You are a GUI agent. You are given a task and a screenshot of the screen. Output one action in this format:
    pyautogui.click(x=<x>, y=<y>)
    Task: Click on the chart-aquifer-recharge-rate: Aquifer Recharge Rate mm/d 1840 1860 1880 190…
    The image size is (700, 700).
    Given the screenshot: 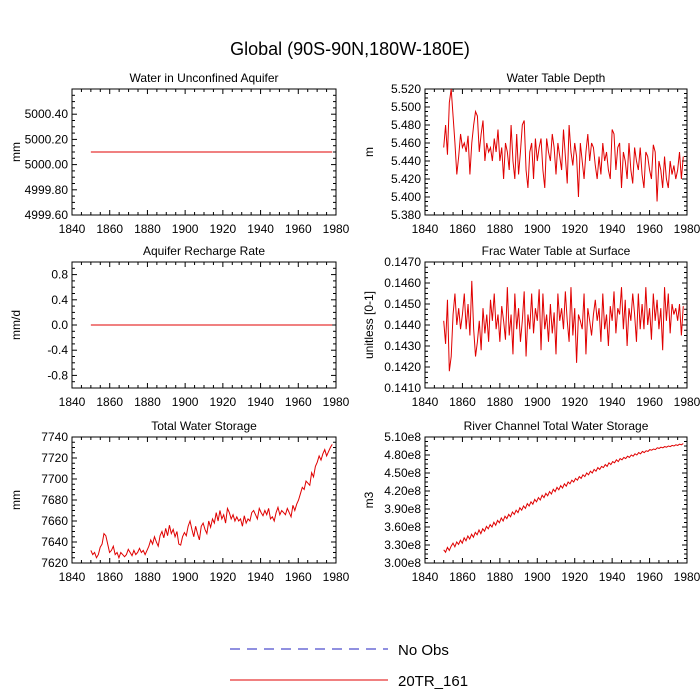 What is the action you would take?
    pyautogui.click(x=179, y=326)
    